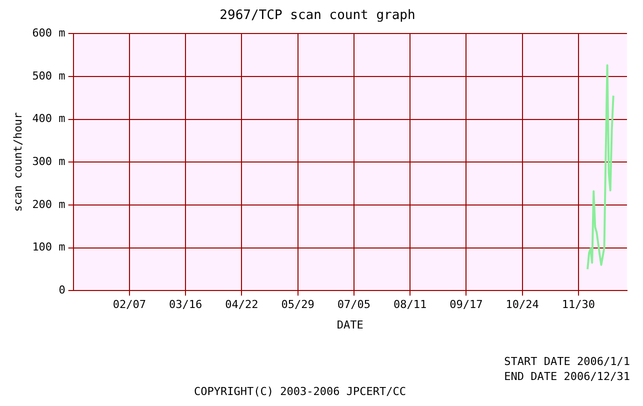 This screenshot has width=643, height=406. What do you see at coordinates (567, 376) in the screenshot?
I see `text: END DATE 2006/12/31` at bounding box center [567, 376].